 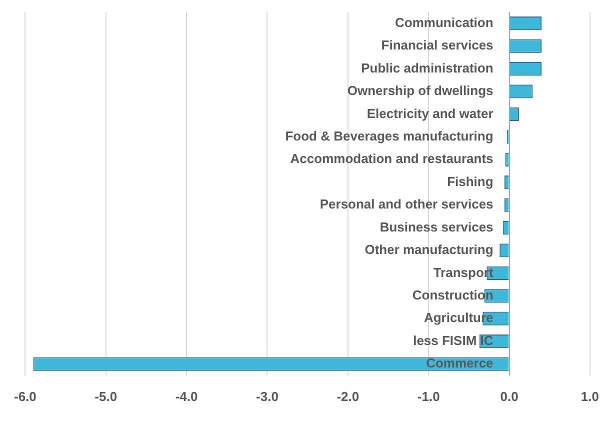 What do you see at coordinates (430, 113) in the screenshot?
I see `y-tick-label: Electricity and water` at bounding box center [430, 113].